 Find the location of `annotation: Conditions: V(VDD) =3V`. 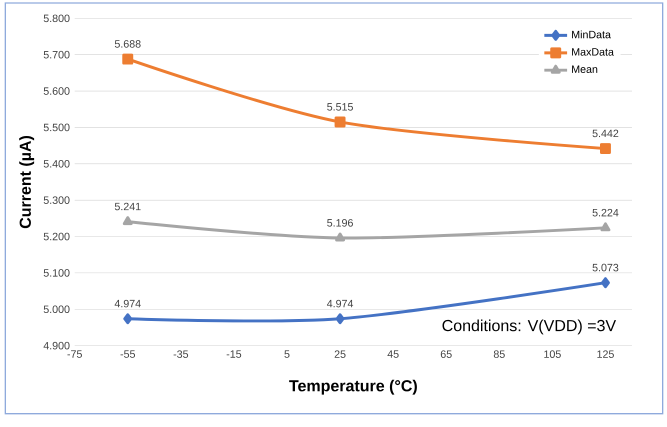

annotation: Conditions: V(VDD) =3V is located at coordinates (529, 326).